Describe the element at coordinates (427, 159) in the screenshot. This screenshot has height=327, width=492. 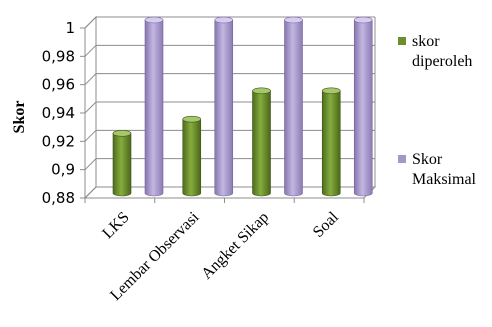
I see `legend-label: Skor` at that location.